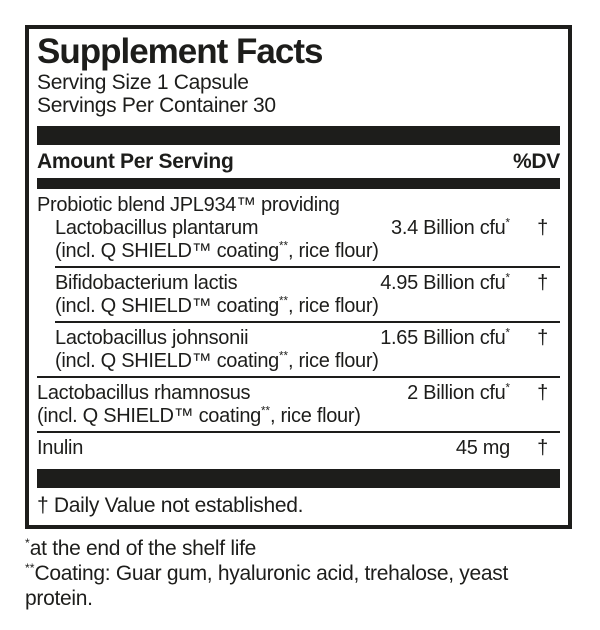 Image resolution: width=600 pixels, height=630 pixels. I want to click on amount-per-serving-header: Amount Per Serving, so click(135, 161).